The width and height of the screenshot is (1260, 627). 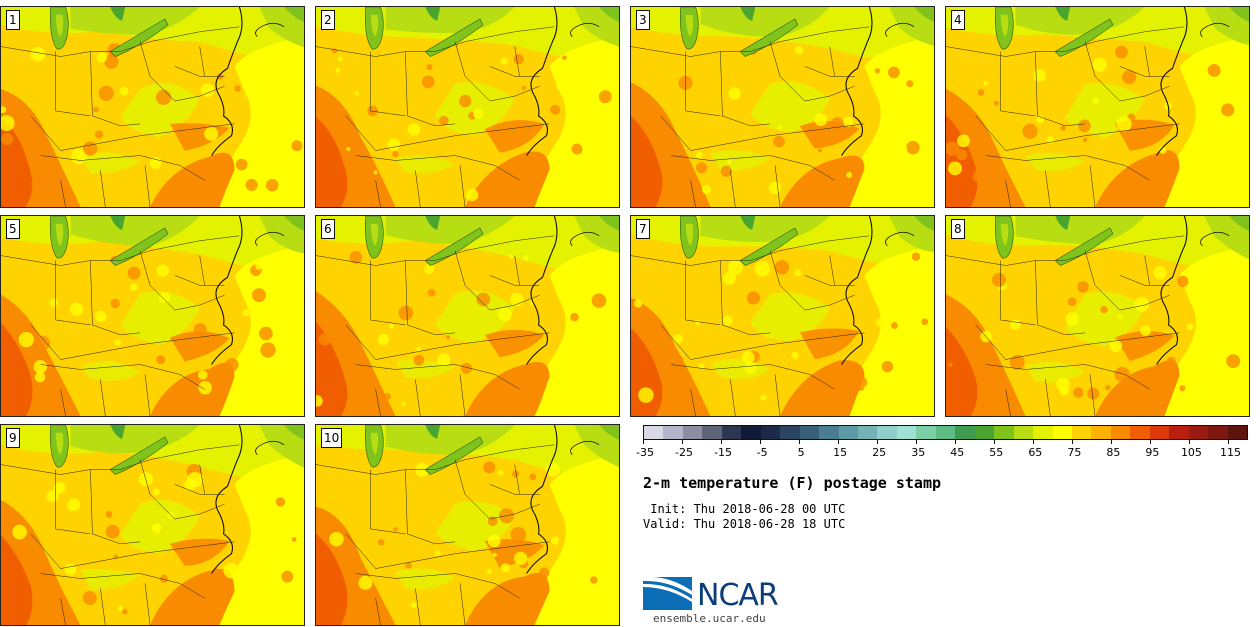 I want to click on ensemble-member-panel: 2, so click(x=467, y=107).